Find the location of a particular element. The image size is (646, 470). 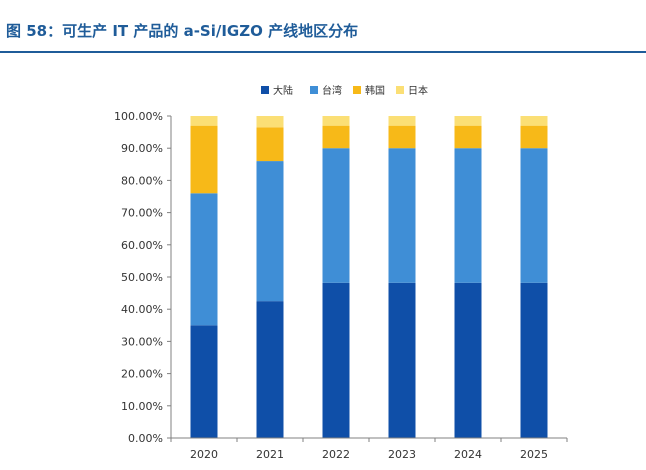

bar-segment-2024-s3 is located at coordinates (468, 121).